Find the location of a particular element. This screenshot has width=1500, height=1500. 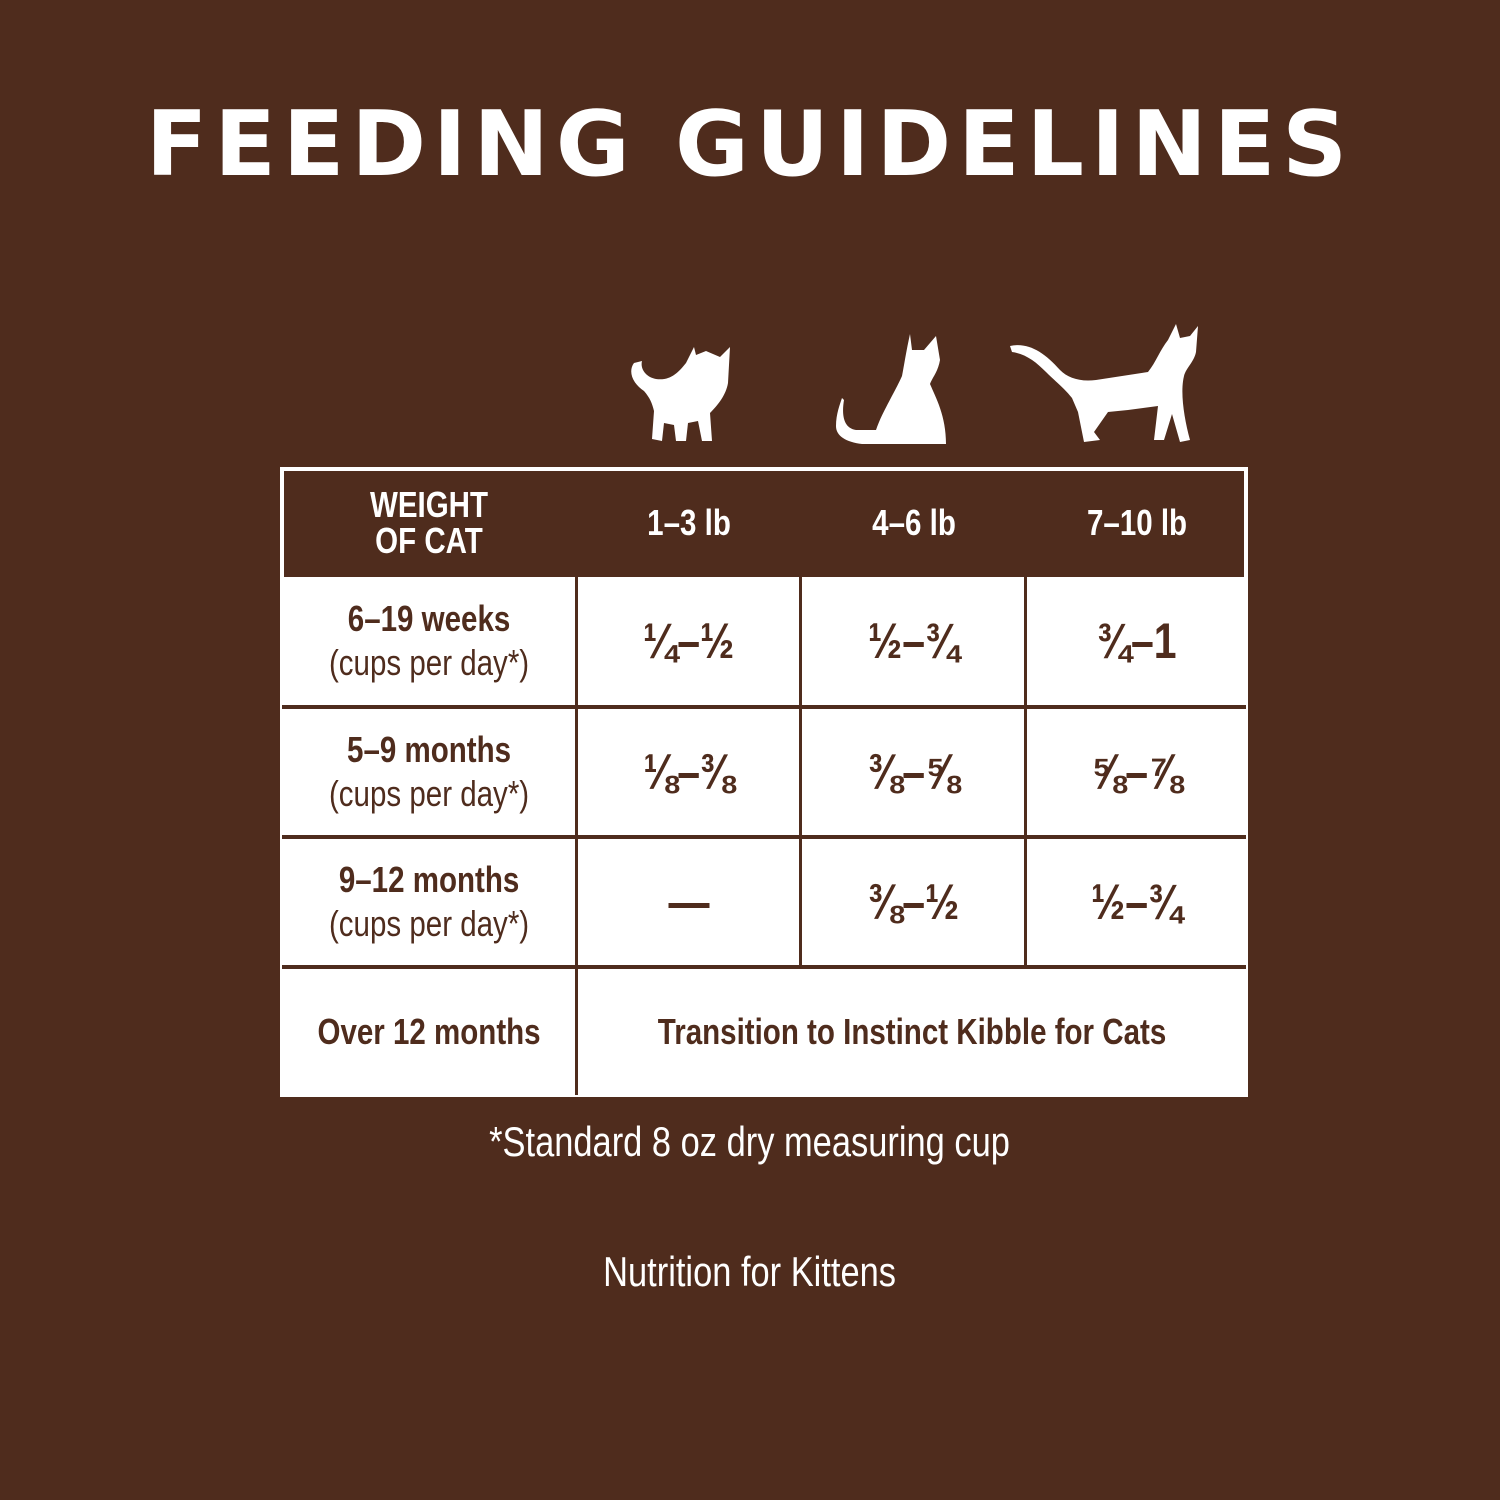

transition-note-text: Transition to Instinct Kibble for Cats is located at coordinates (912, 1031).